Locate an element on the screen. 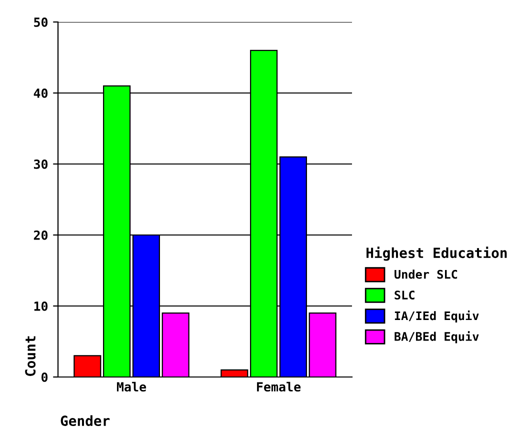  x-axis-title: Gender is located at coordinates (85, 420).